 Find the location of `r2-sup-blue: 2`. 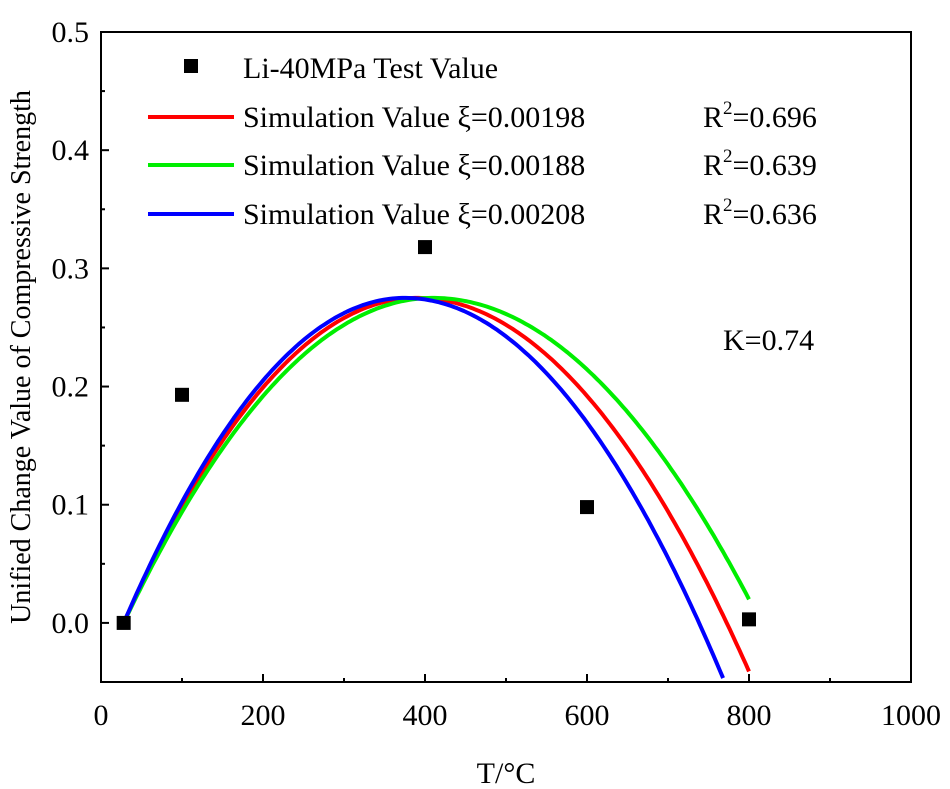

r2-sup-blue: 2 is located at coordinates (728, 205).